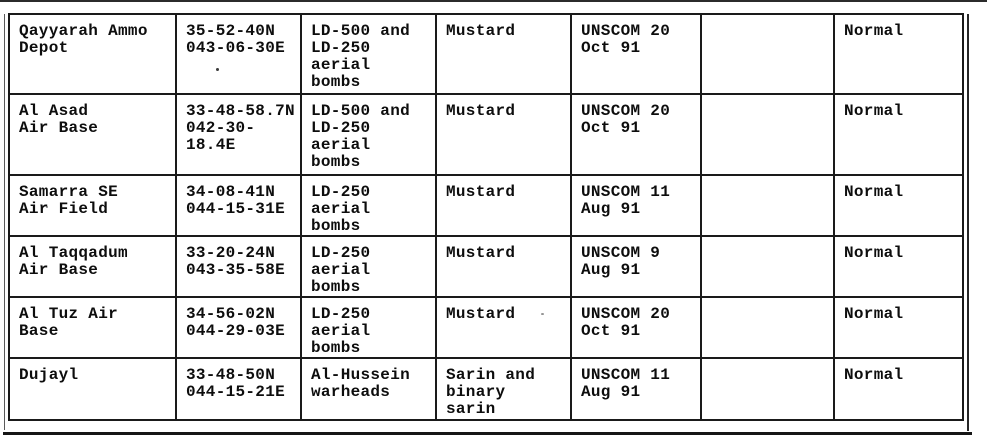 Image resolution: width=987 pixels, height=444 pixels. I want to click on cell-site-name: Al Asad Air Base, so click(92, 134).